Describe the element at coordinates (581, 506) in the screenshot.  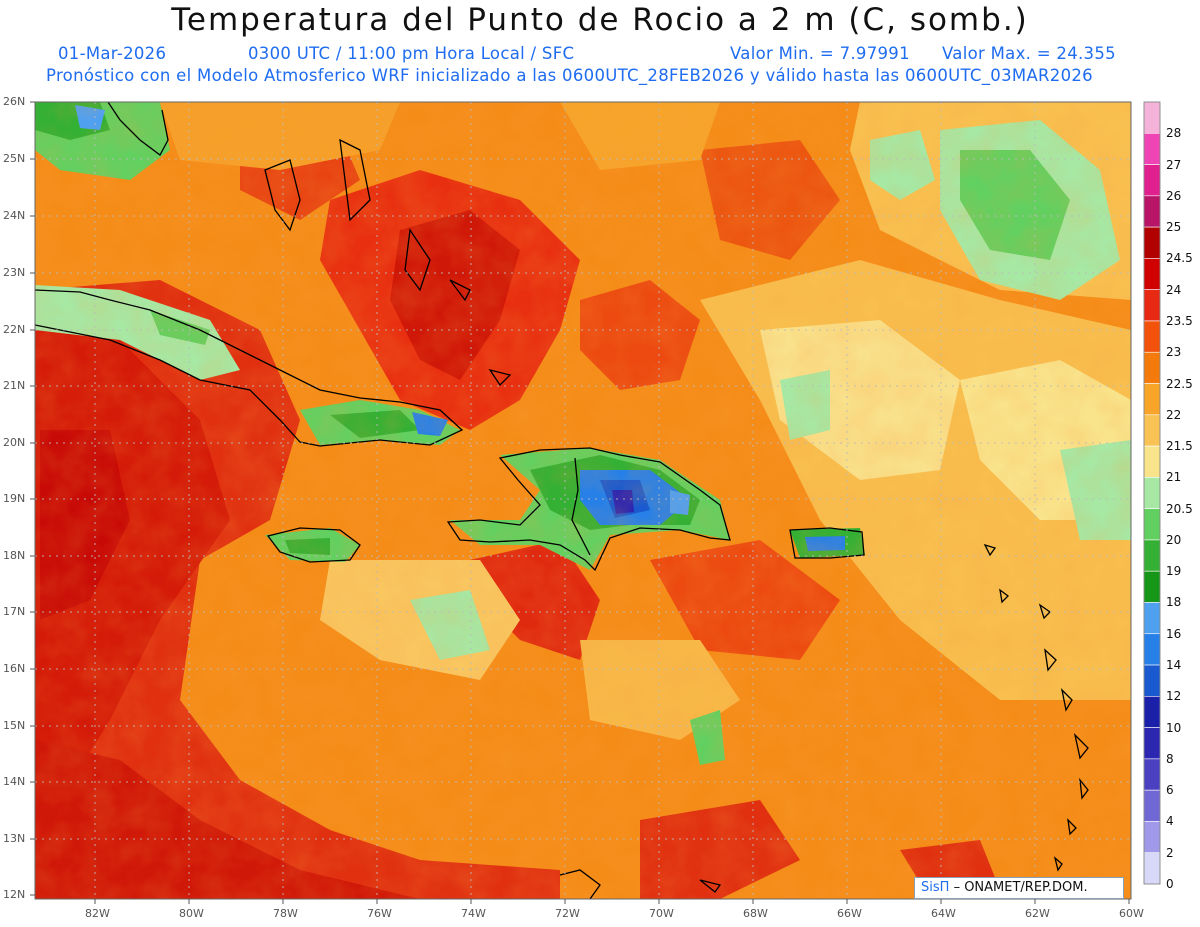
I see `haiti-dr-border` at that location.